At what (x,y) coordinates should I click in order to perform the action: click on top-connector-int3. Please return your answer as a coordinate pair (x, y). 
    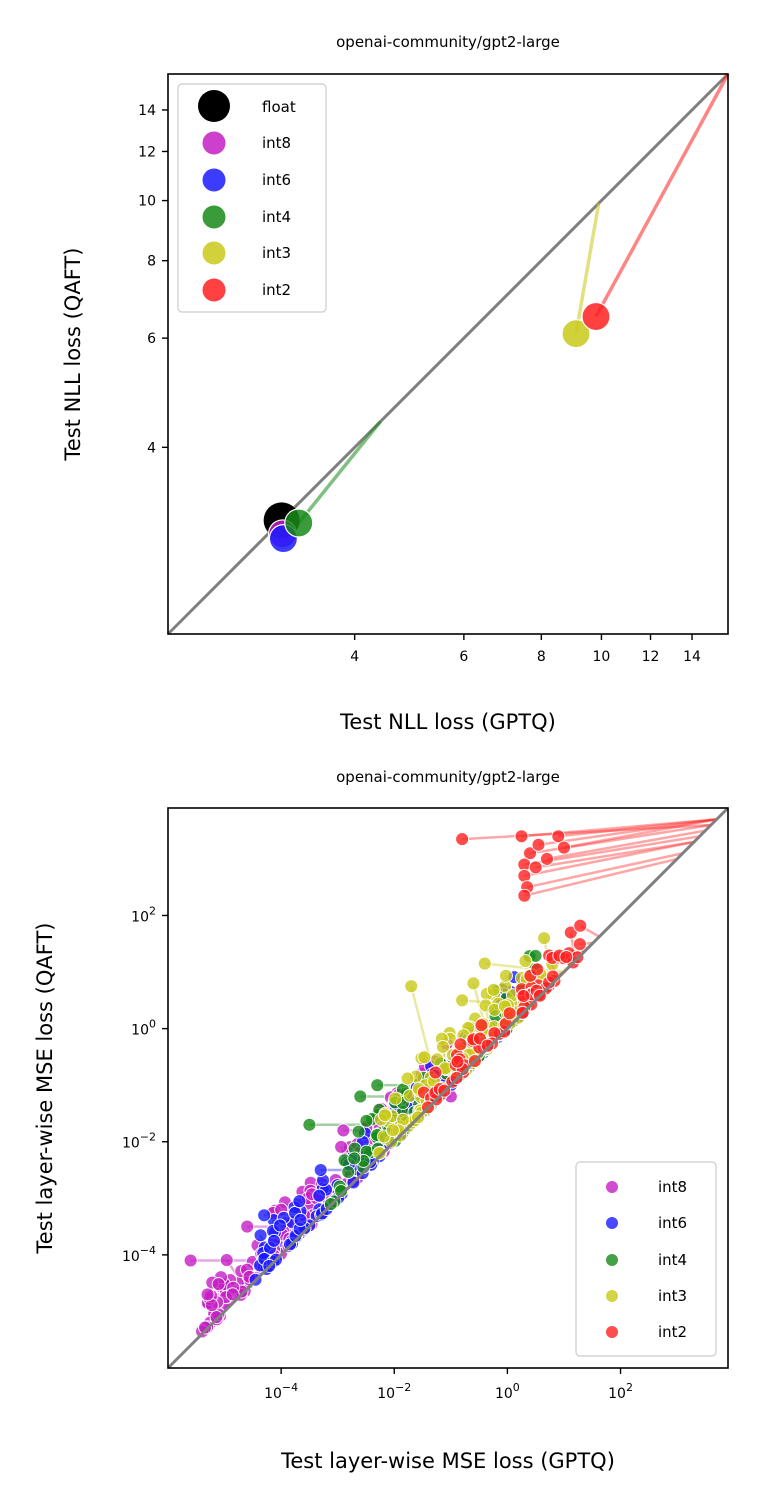
    Looking at the image, I should click on (587, 268).